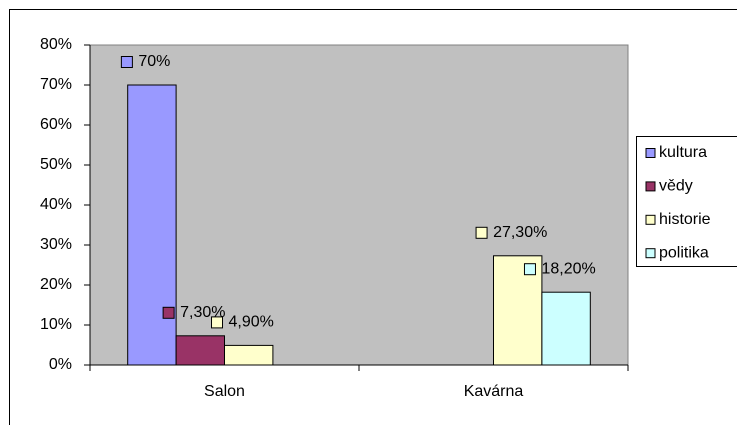 The height and width of the screenshot is (425, 737). Describe the element at coordinates (251, 322) in the screenshot. I see `data-label: 4,90%` at that location.